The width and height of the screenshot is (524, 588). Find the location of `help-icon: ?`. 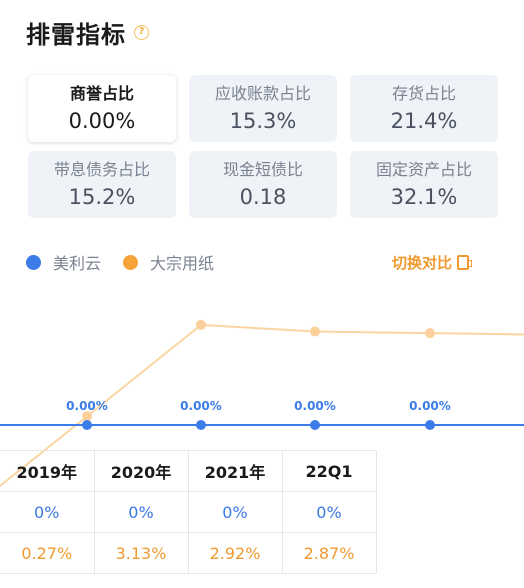

help-icon: ? is located at coordinates (141, 32).